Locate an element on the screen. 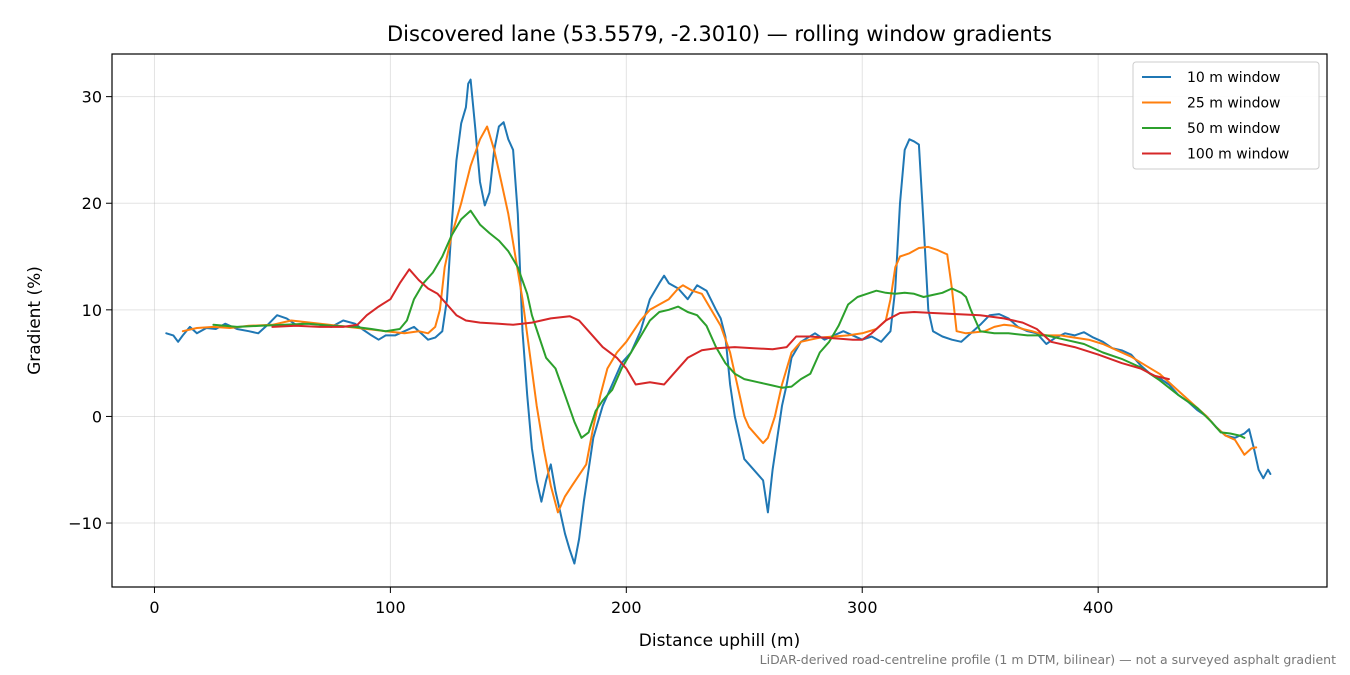  y-tick-label: 20 is located at coordinates (92, 203).